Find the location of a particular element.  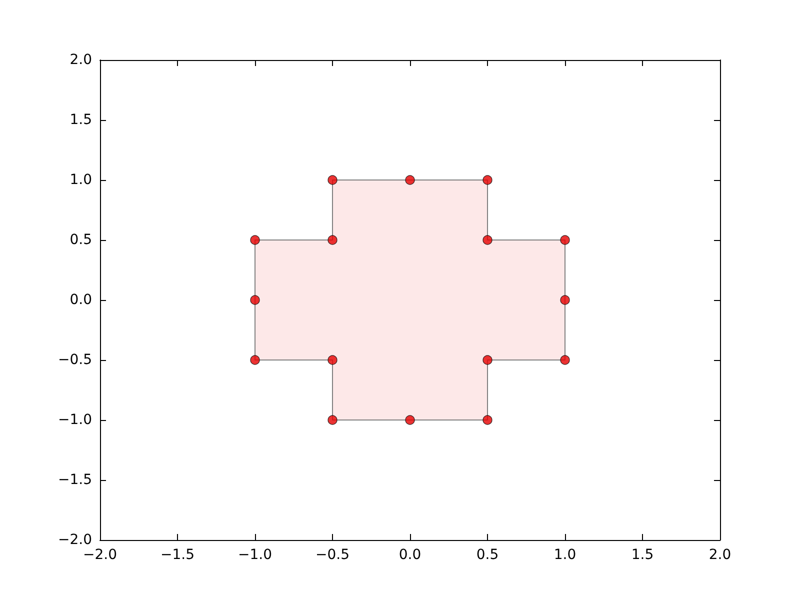

y-tick-label: 1.5 is located at coordinates (81, 120).